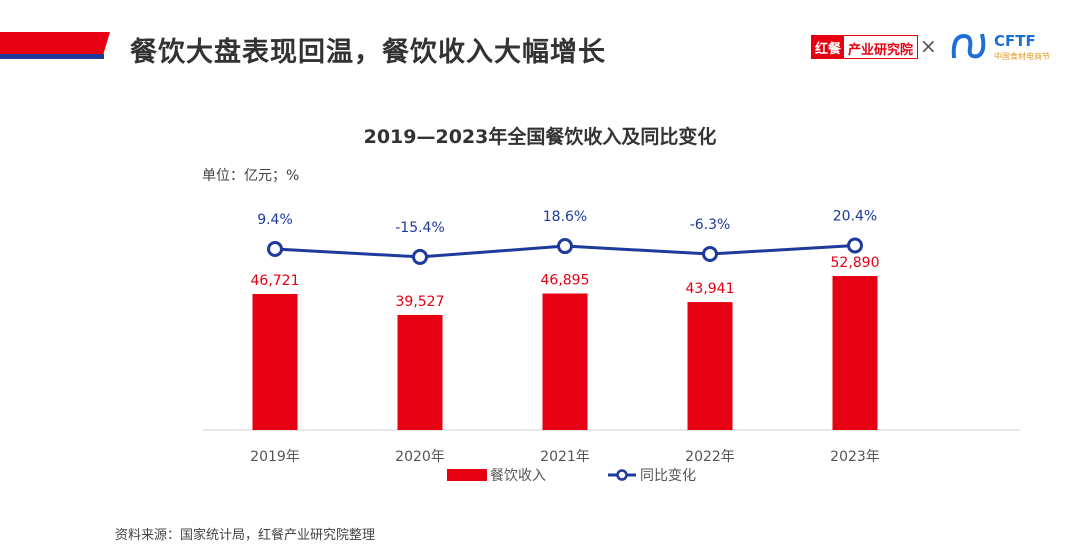 The height and width of the screenshot is (549, 1080). I want to click on times-sign: ×, so click(928, 46).